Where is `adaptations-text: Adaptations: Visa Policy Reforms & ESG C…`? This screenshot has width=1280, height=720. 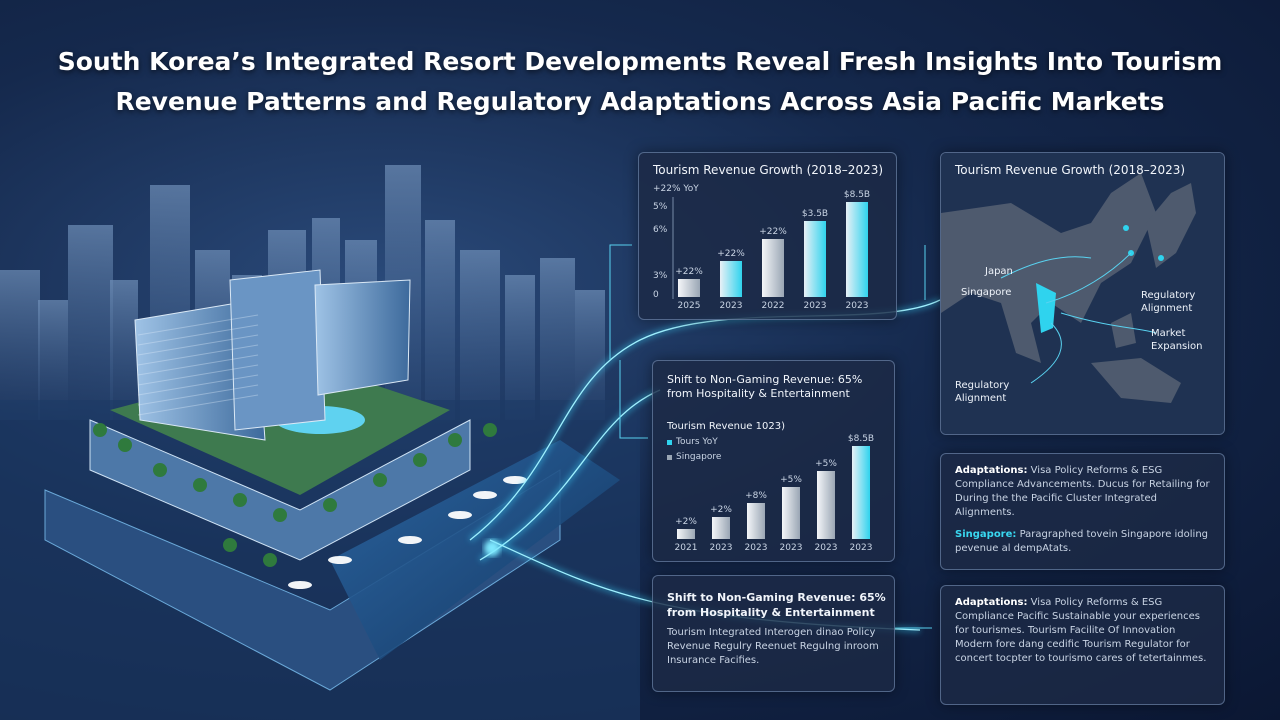 adaptations-text: Adaptations: Visa Policy Reforms & ESG C… is located at coordinates (1083, 631).